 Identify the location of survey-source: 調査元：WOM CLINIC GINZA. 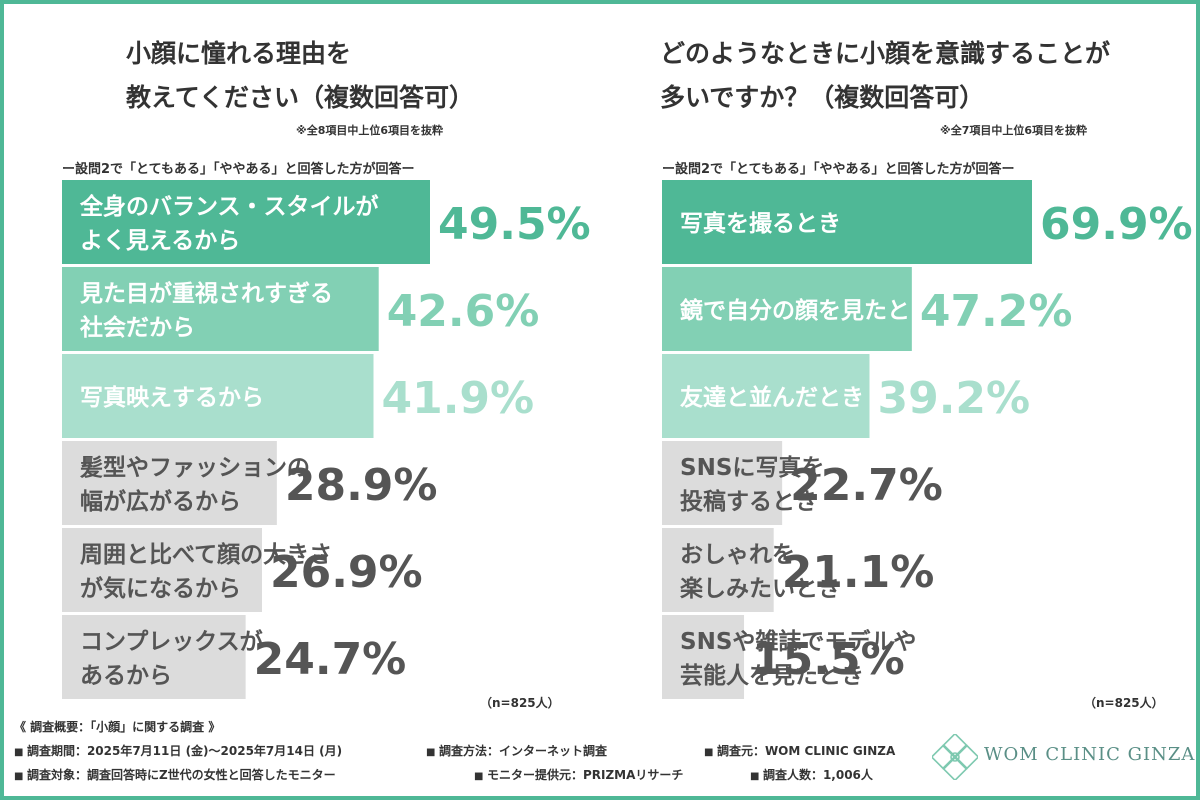
(799, 750).